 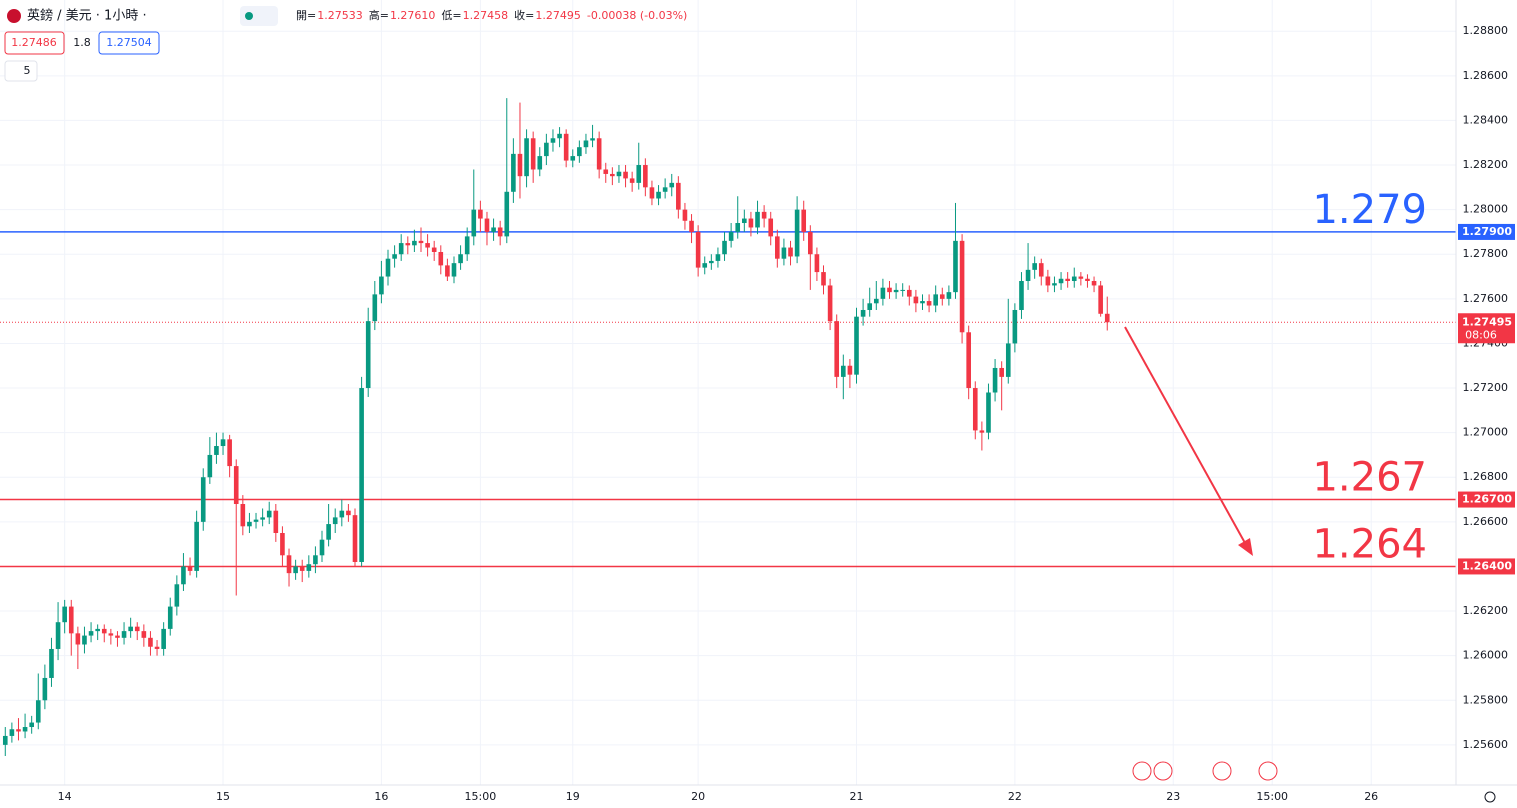 What do you see at coordinates (1486, 387) in the screenshot?
I see `y-tick-label: 1.27200` at bounding box center [1486, 387].